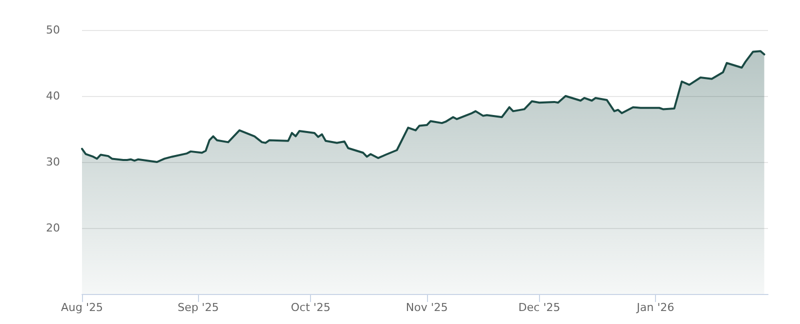 The width and height of the screenshot is (800, 324). I want to click on y-tick-label: 20, so click(53, 228).